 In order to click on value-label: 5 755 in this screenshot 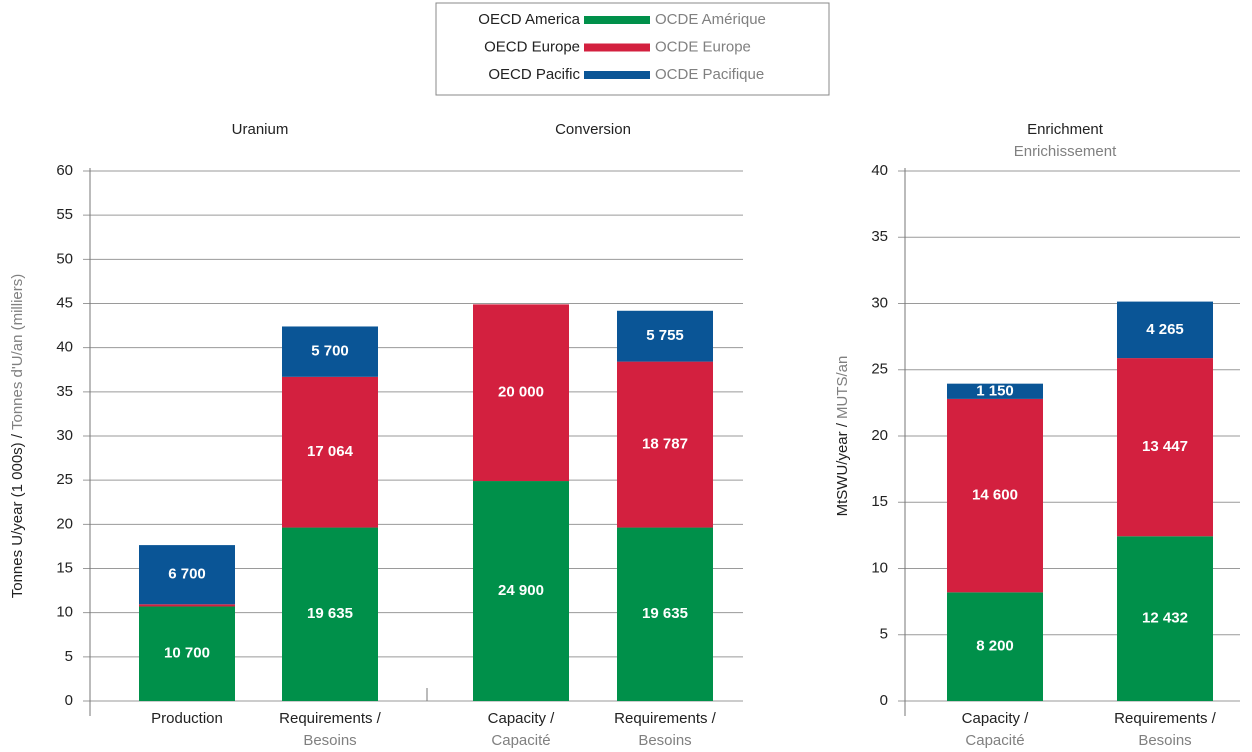, I will do `click(665, 335)`.